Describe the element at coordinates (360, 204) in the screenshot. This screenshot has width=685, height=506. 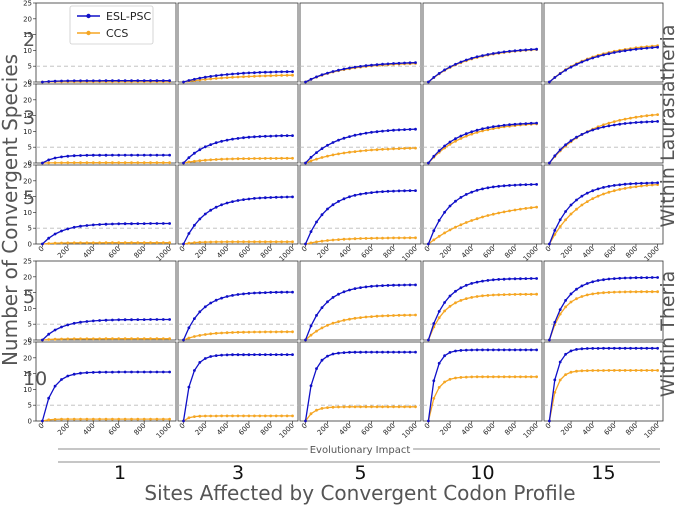
I see `panel-frame` at that location.